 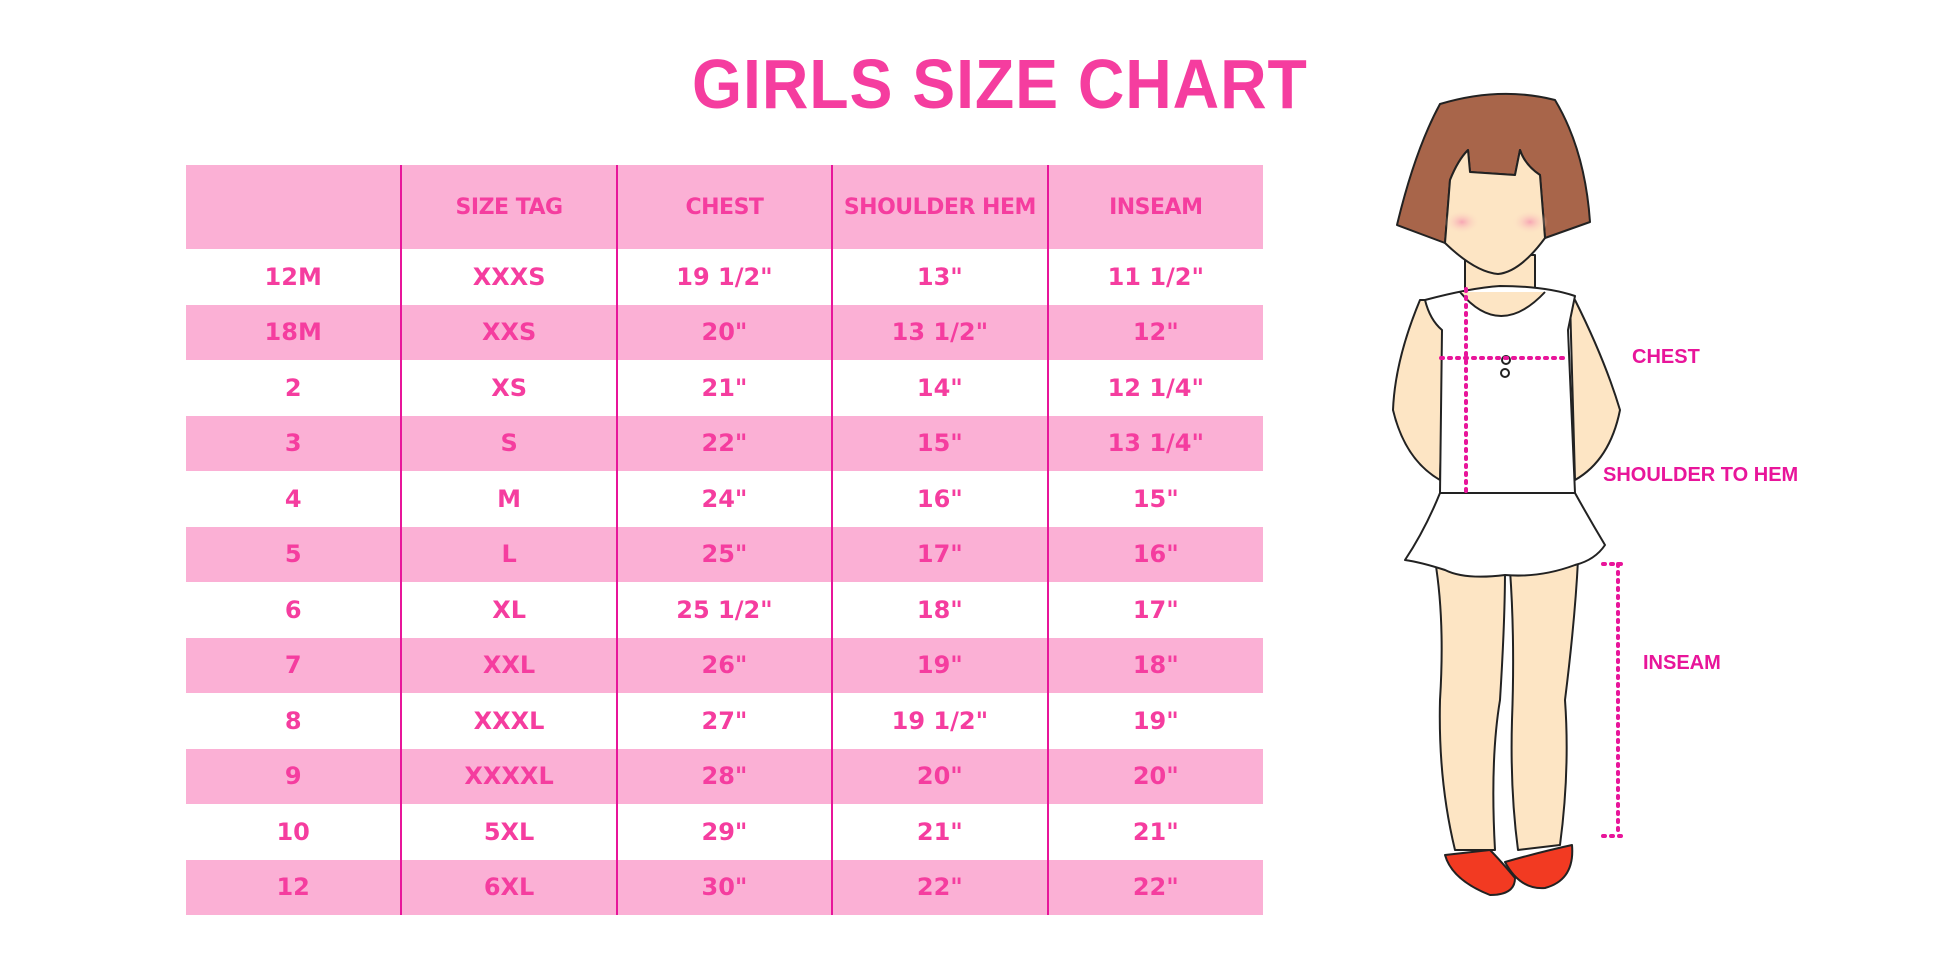 I want to click on cell-size-tag: XS, so click(x=508, y=388).